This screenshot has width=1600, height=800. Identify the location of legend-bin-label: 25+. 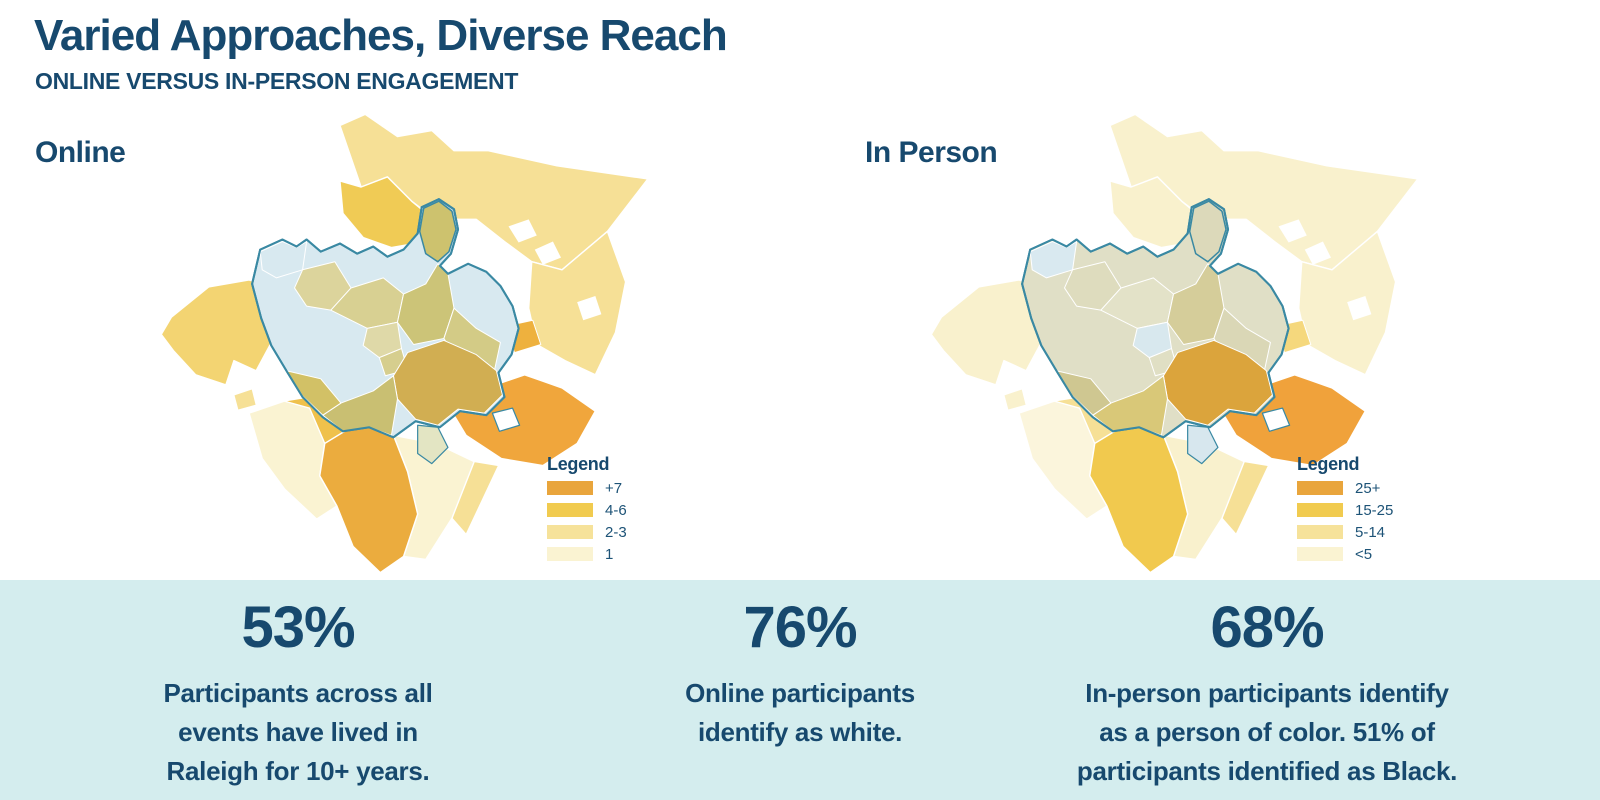
(1368, 488).